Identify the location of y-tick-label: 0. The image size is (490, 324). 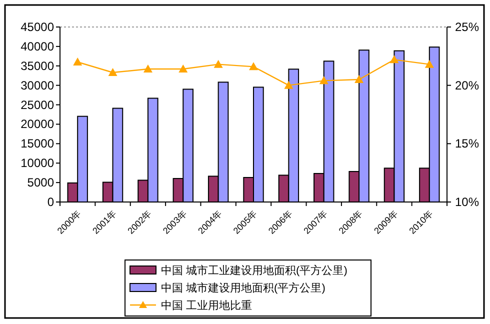
(50, 202).